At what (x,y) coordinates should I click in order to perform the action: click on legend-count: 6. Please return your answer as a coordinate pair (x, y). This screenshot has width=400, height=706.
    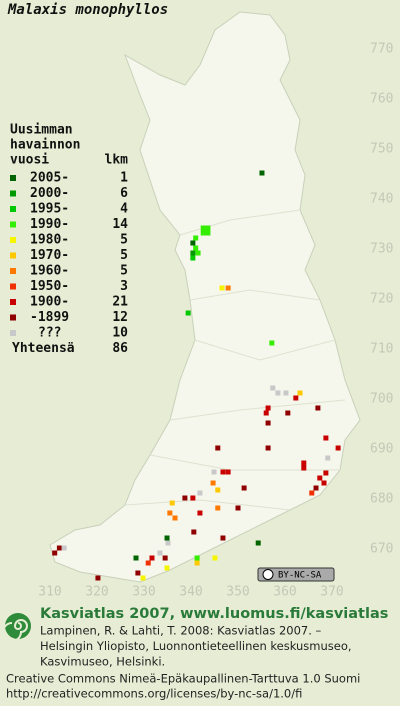
    Looking at the image, I should click on (124, 193).